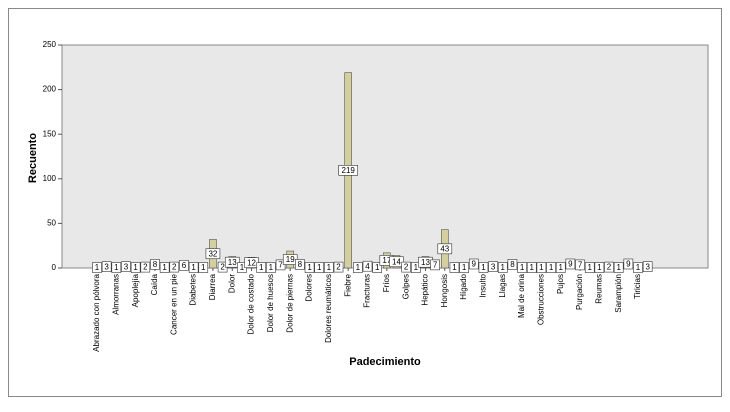 Image resolution: width=730 pixels, height=412 pixels. What do you see at coordinates (385, 362) in the screenshot?
I see `x-axis-label: Padecimiento` at bounding box center [385, 362].